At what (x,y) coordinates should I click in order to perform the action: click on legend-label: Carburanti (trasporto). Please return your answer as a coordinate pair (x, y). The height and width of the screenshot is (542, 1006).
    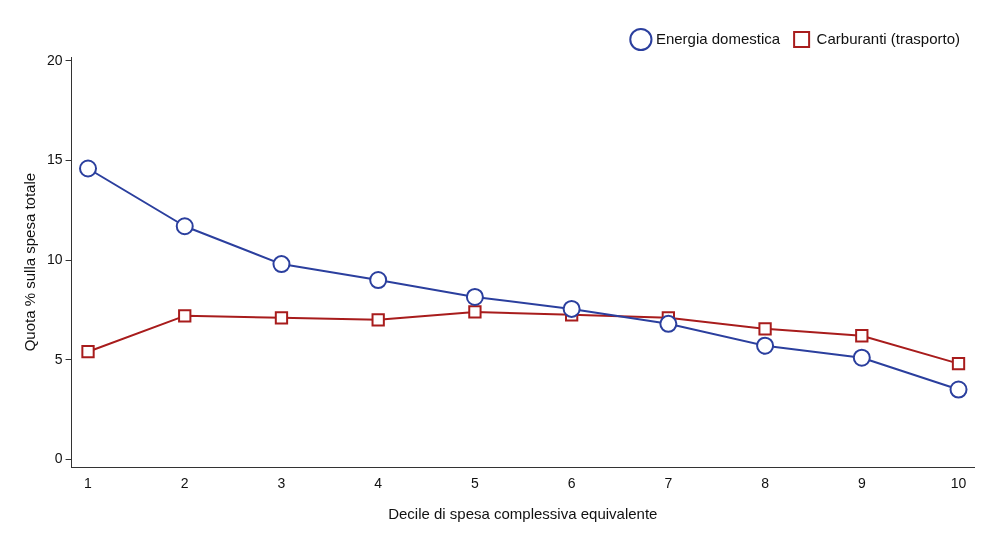
    Looking at the image, I should click on (888, 38).